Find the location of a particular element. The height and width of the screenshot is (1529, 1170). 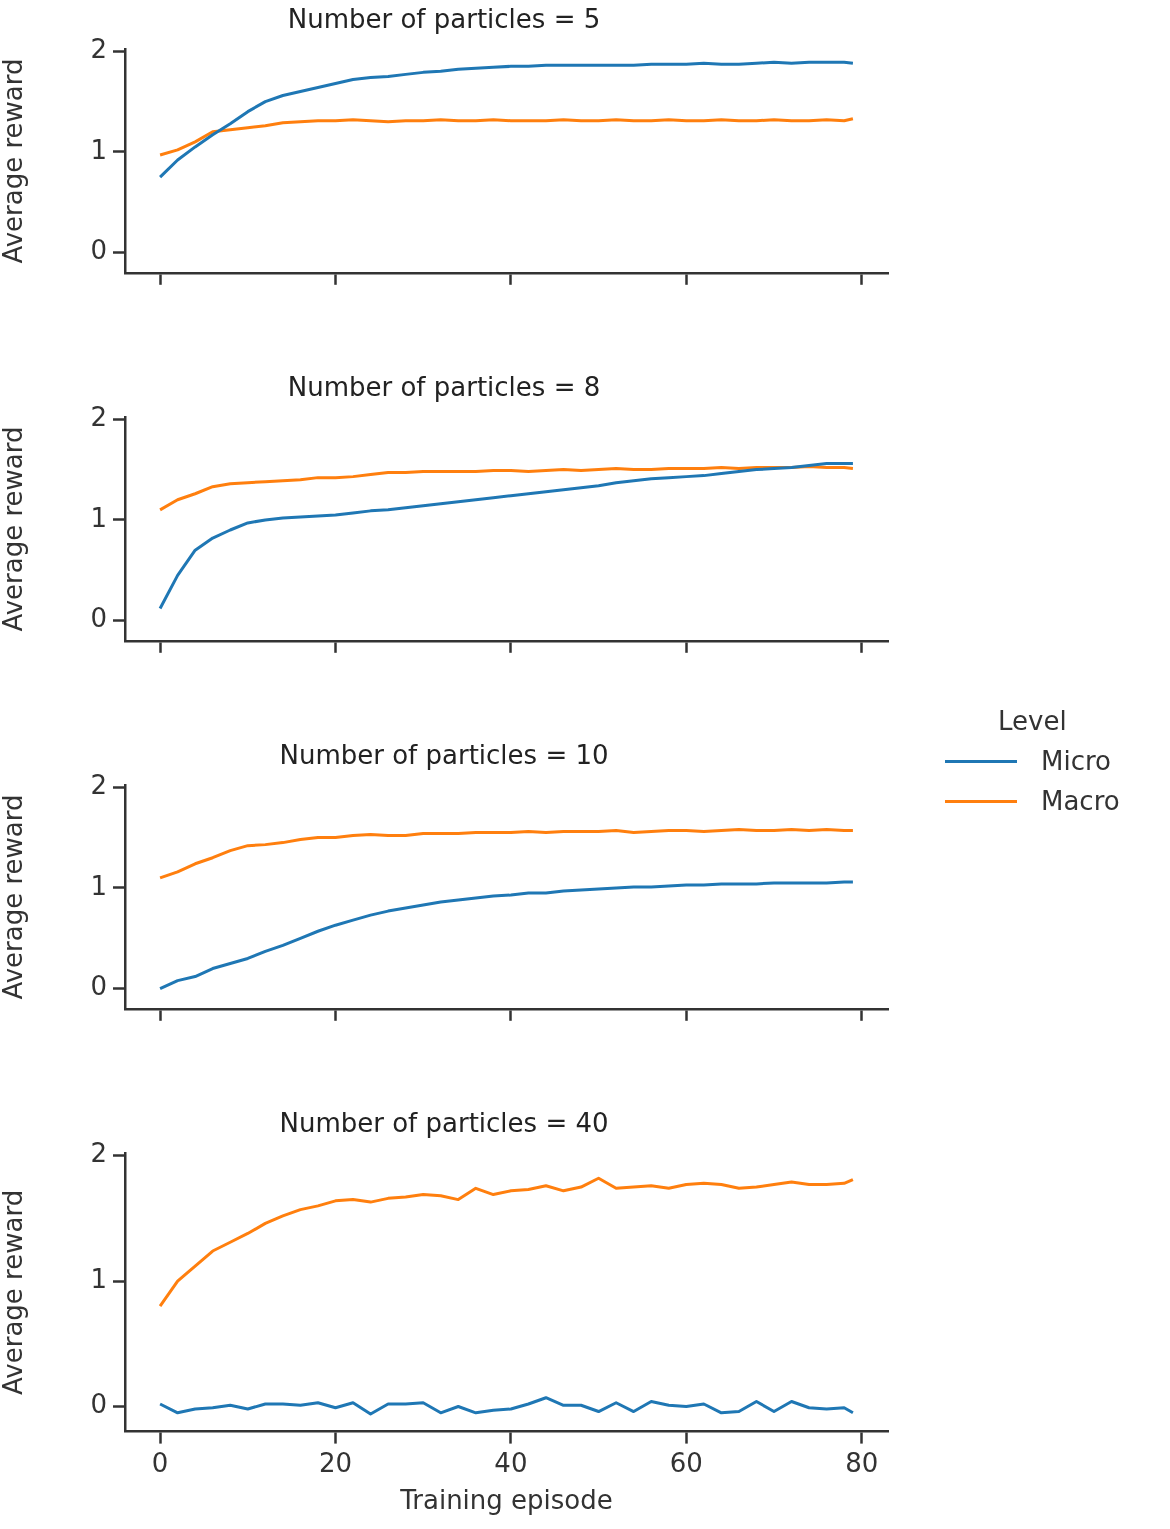

x-tick-label: 60 is located at coordinates (686, 1462).